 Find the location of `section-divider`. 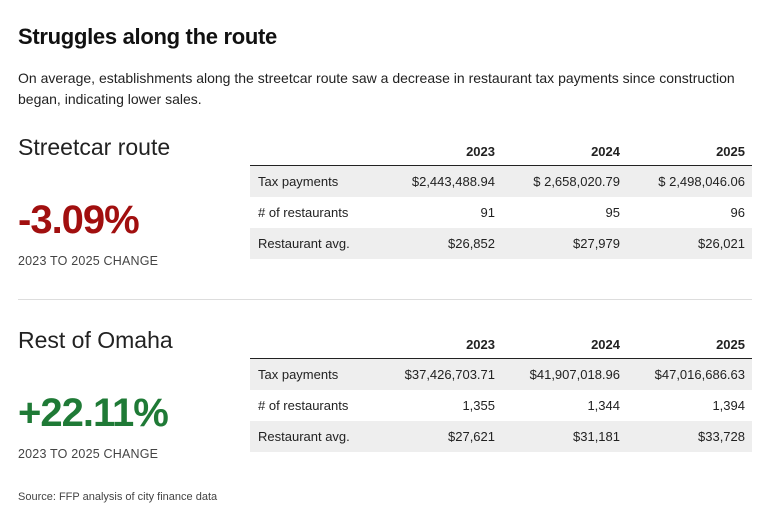

section-divider is located at coordinates (385, 299).